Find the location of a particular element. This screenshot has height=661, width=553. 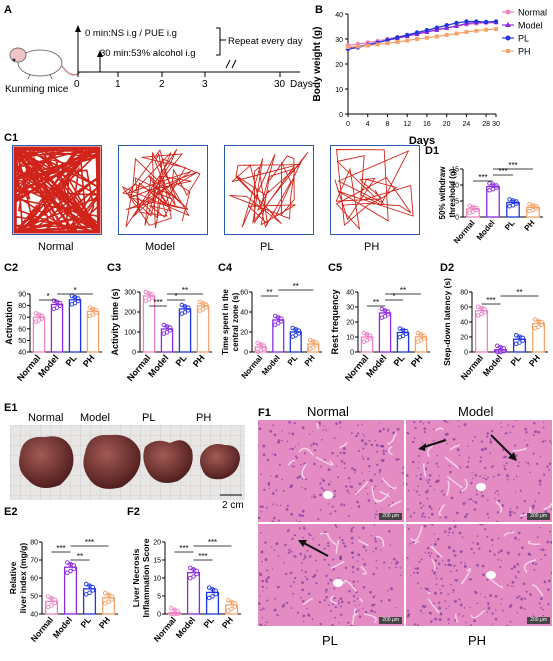

tick-1: 1 is located at coordinates (118, 84).